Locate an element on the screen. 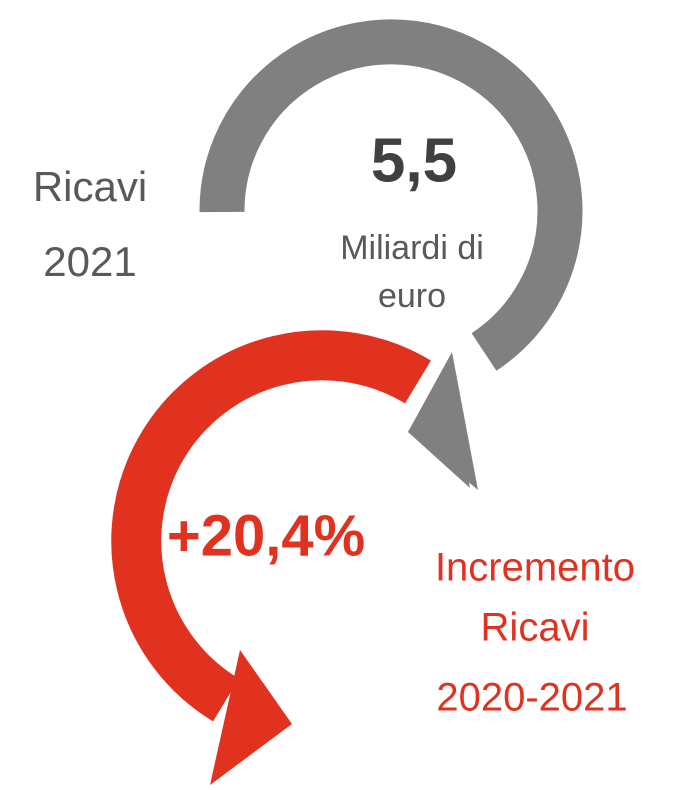  gray-arrowhead-fill is located at coordinates (439, 425).